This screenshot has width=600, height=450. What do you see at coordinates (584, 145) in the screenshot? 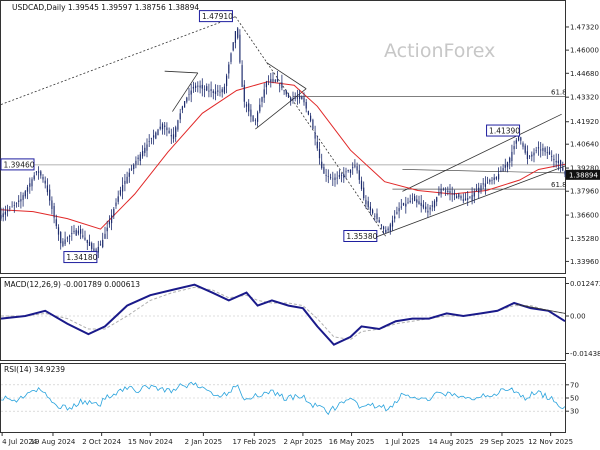
I see `price-y-label: 1.40640` at bounding box center [584, 145].